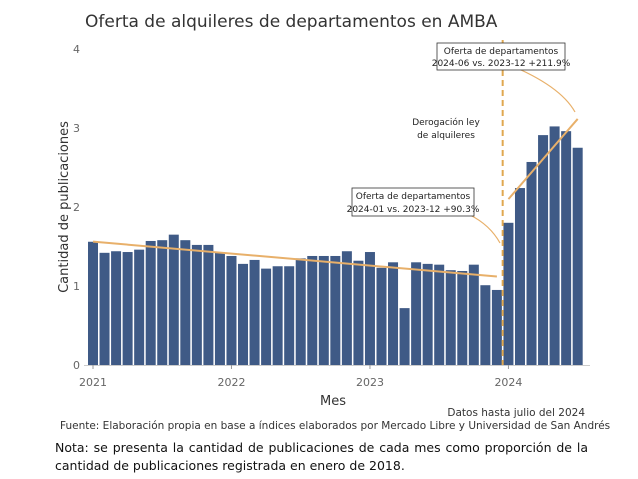 The image size is (638, 479). I want to click on data-note: Datos hasta julio del 2024, so click(516, 413).